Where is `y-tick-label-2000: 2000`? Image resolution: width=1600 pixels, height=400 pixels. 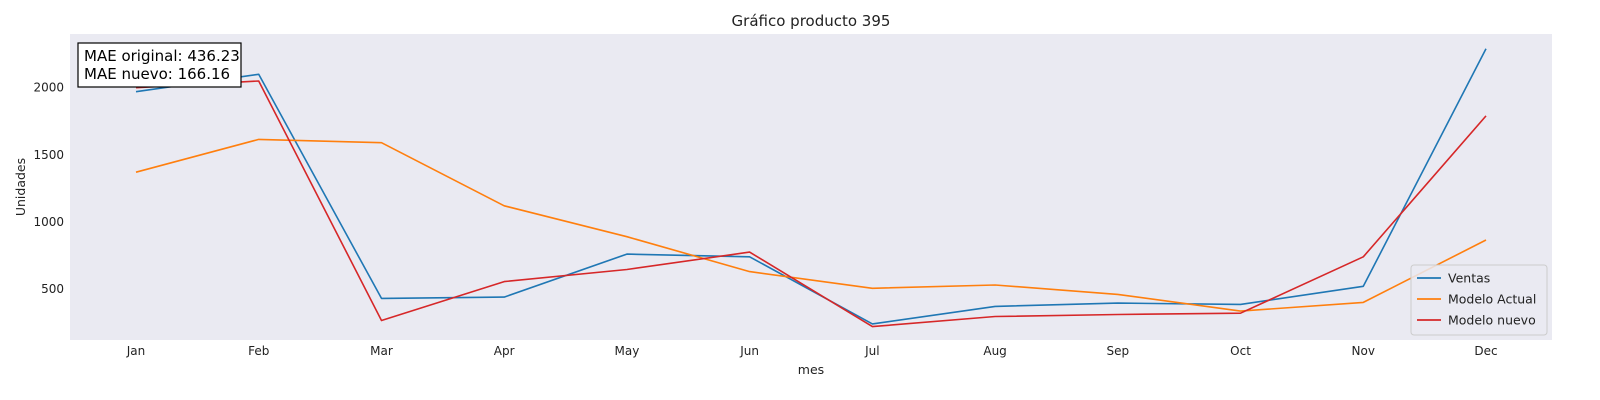 y-tick-label-2000: 2000 is located at coordinates (48, 88).